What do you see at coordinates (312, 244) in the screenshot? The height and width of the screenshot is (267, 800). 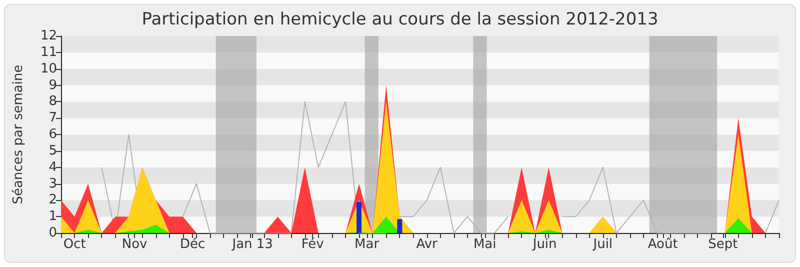 I see `x-tick-label: Fév` at bounding box center [312, 244].